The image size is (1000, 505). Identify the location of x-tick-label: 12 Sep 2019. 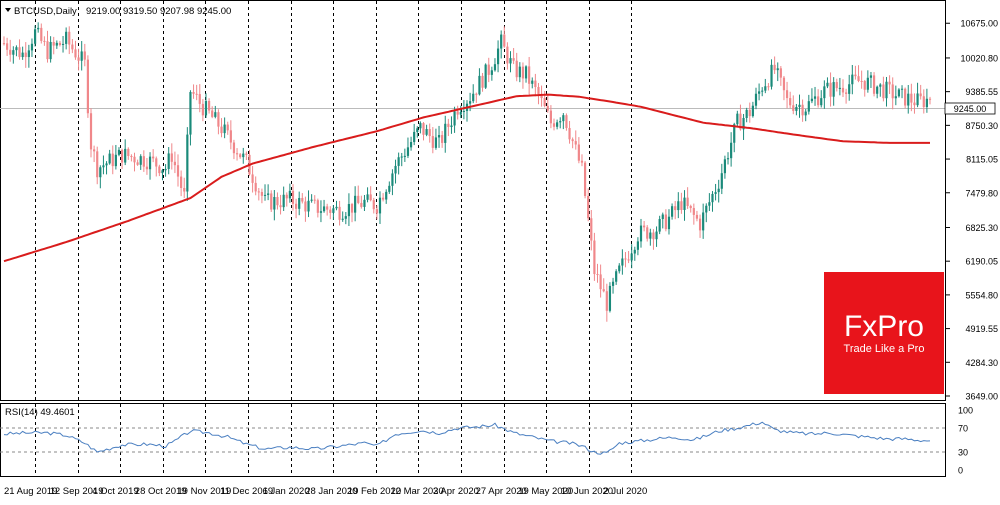
(77, 491).